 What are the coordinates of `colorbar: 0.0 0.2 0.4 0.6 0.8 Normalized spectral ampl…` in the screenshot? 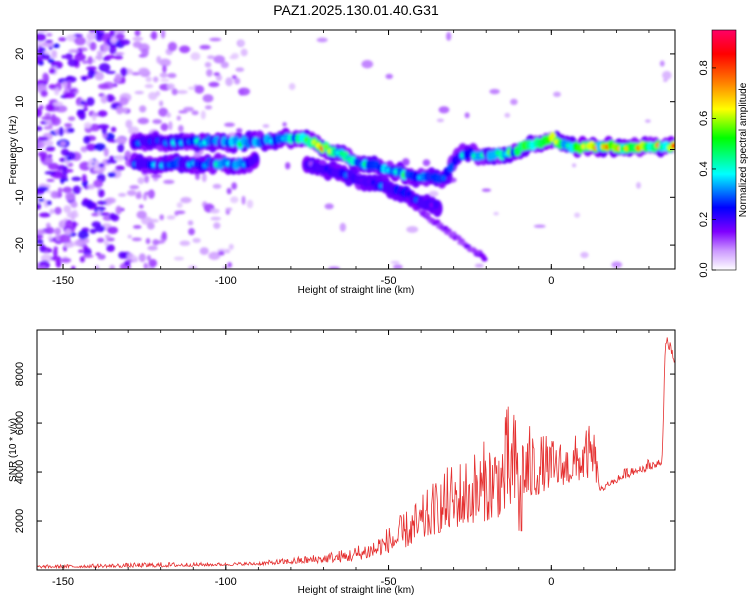 It's located at (723, 153).